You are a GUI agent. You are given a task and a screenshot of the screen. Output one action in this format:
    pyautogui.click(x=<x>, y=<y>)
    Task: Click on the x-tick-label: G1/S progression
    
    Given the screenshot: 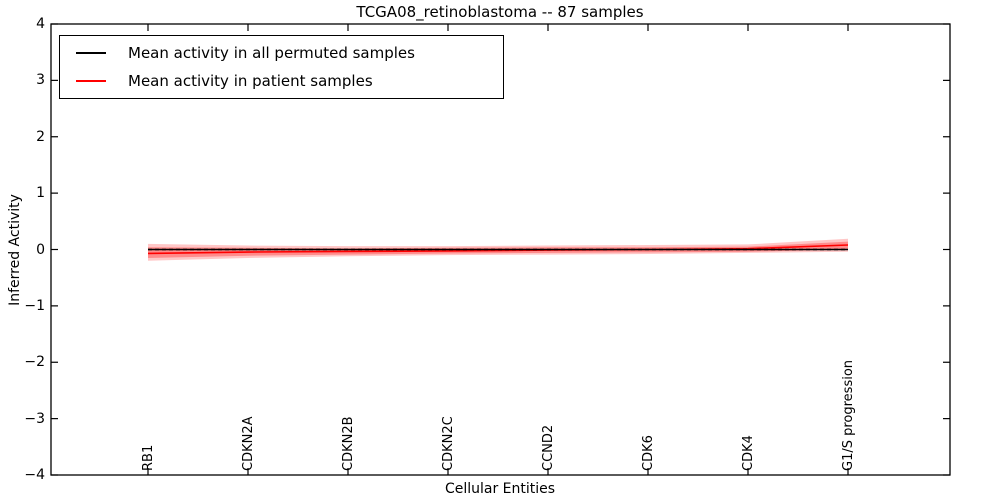 What is the action you would take?
    pyautogui.click(x=848, y=415)
    